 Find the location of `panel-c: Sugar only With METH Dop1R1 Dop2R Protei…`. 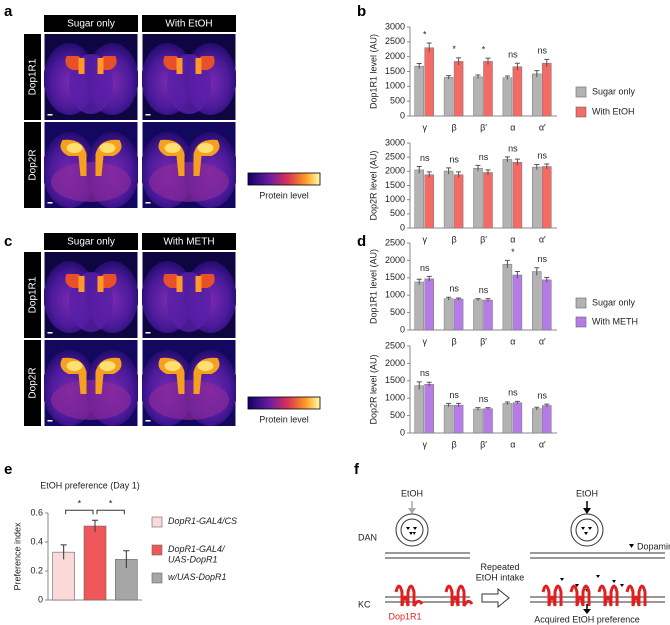

panel-c: Sugar only With METH Dop1R1 Dop2R Protei… is located at coordinates (172, 329).